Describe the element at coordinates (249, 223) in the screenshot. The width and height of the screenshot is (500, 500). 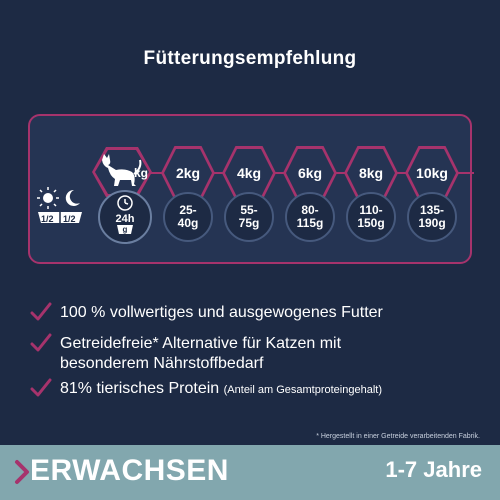
I see `amount-max: 75g` at that location.